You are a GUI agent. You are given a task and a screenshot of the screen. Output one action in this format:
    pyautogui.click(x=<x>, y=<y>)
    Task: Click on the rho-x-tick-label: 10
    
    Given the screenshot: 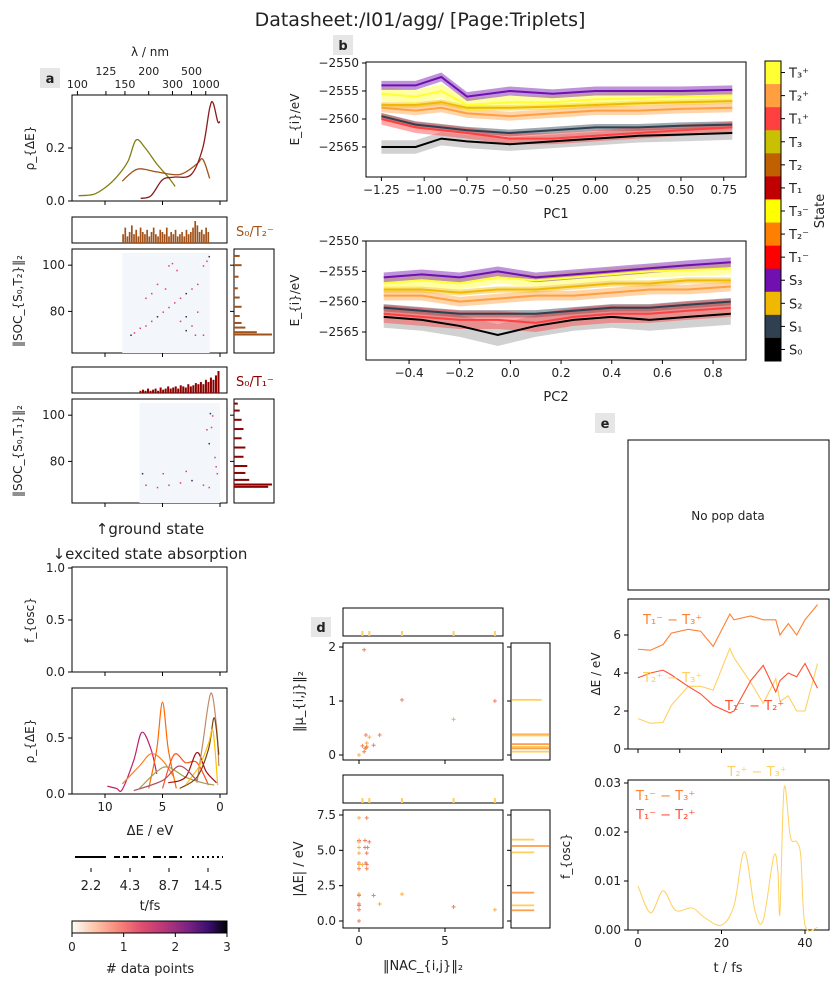 What is the action you would take?
    pyautogui.click(x=104, y=807)
    